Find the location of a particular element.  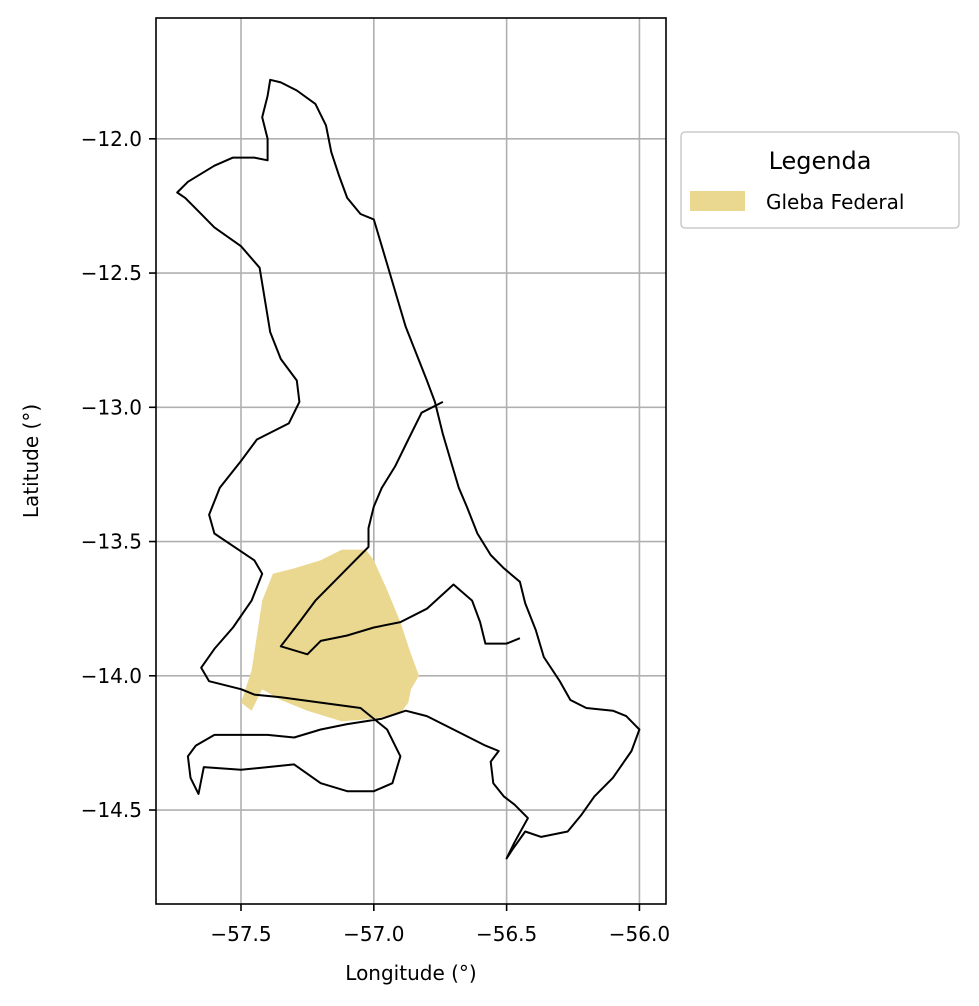

legend-box is located at coordinates (820, 180).